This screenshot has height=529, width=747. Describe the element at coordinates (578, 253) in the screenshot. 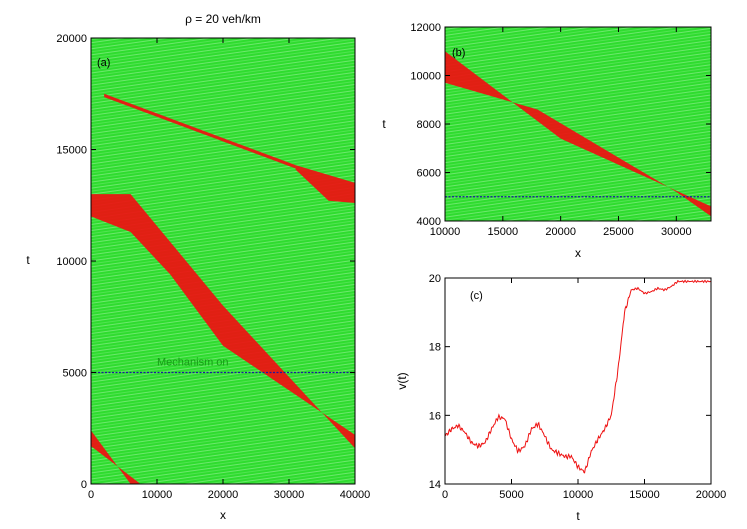

I see `chart-b-xlabel: x` at that location.